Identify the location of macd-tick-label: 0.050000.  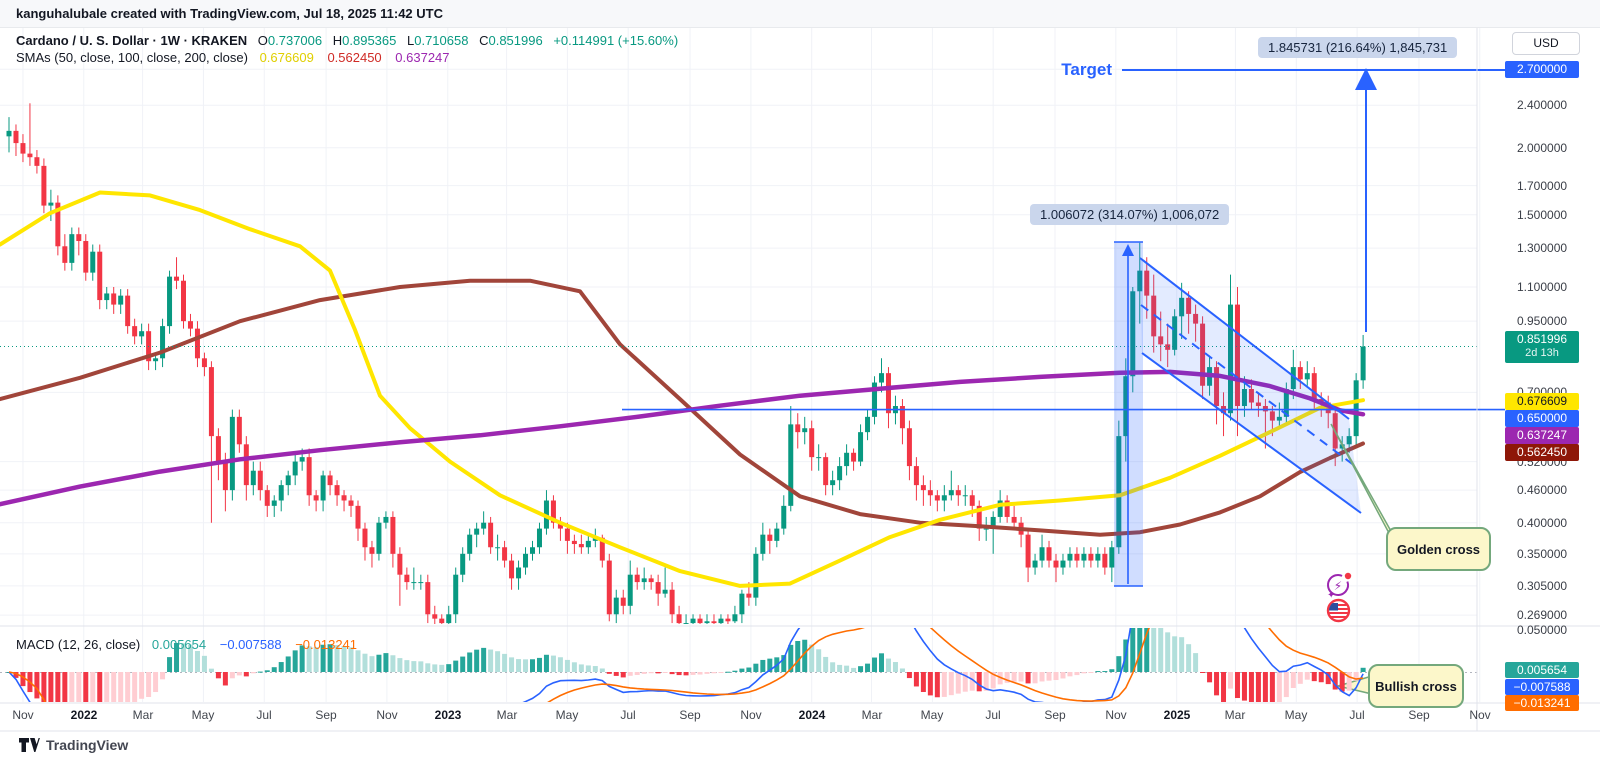
(1542, 630).